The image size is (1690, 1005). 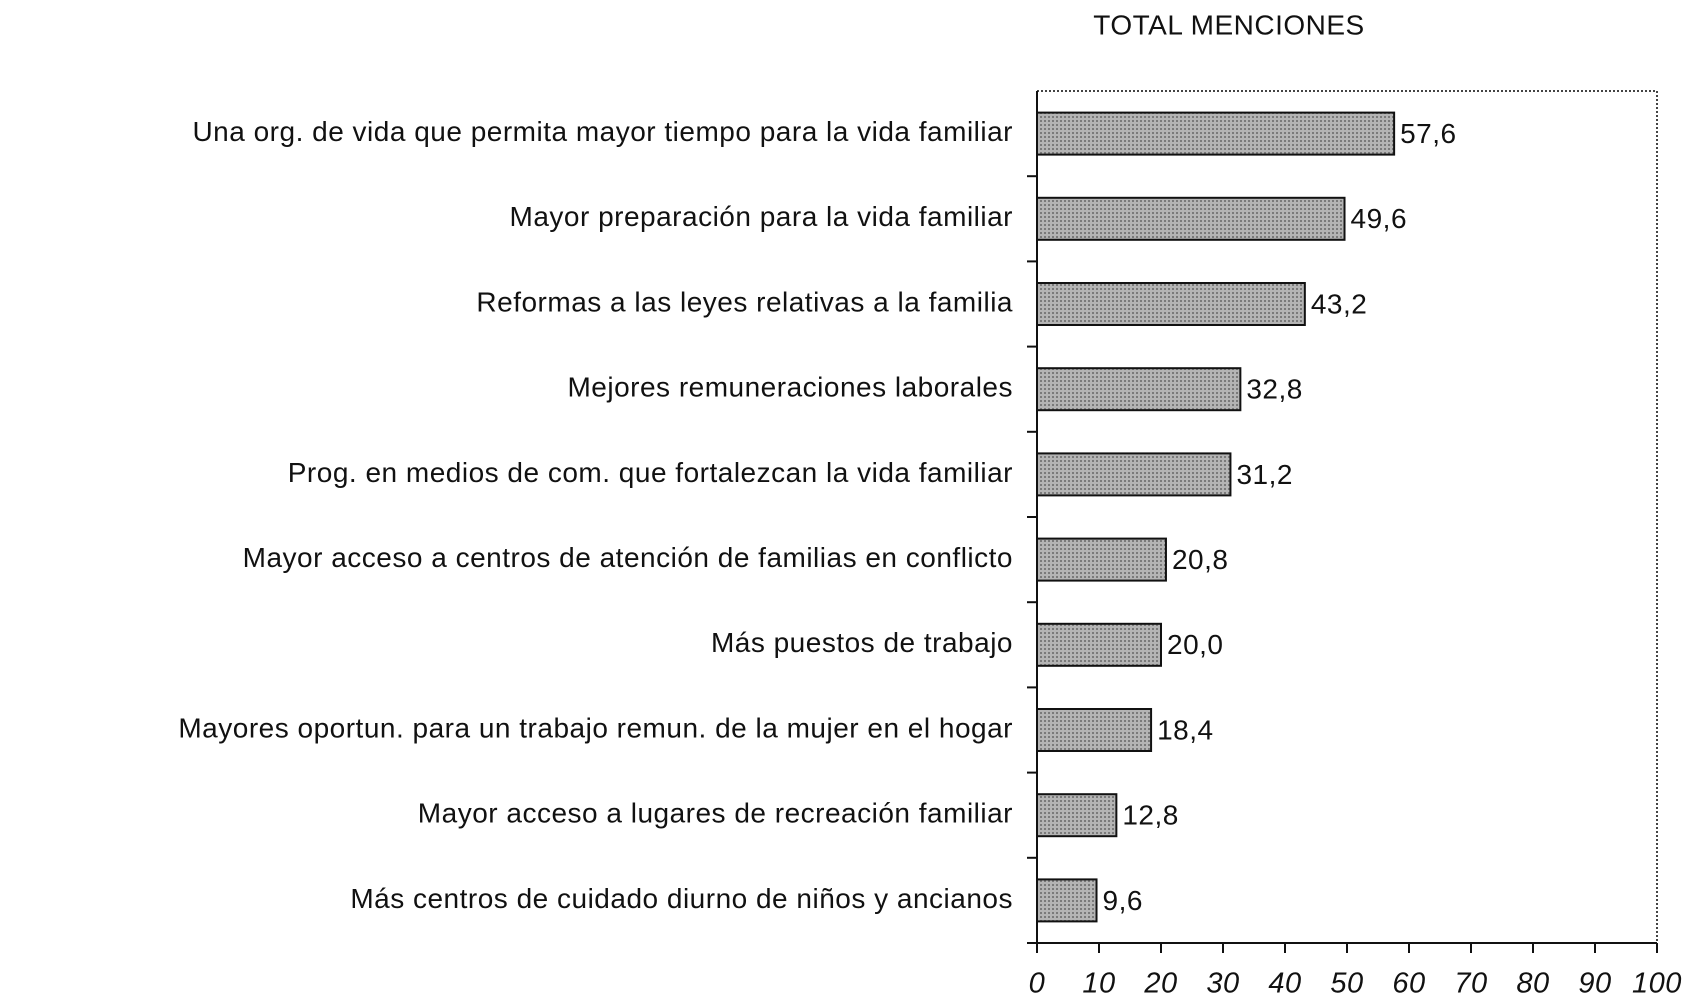 I want to click on x-tick-label: 90, so click(x=1594, y=984).